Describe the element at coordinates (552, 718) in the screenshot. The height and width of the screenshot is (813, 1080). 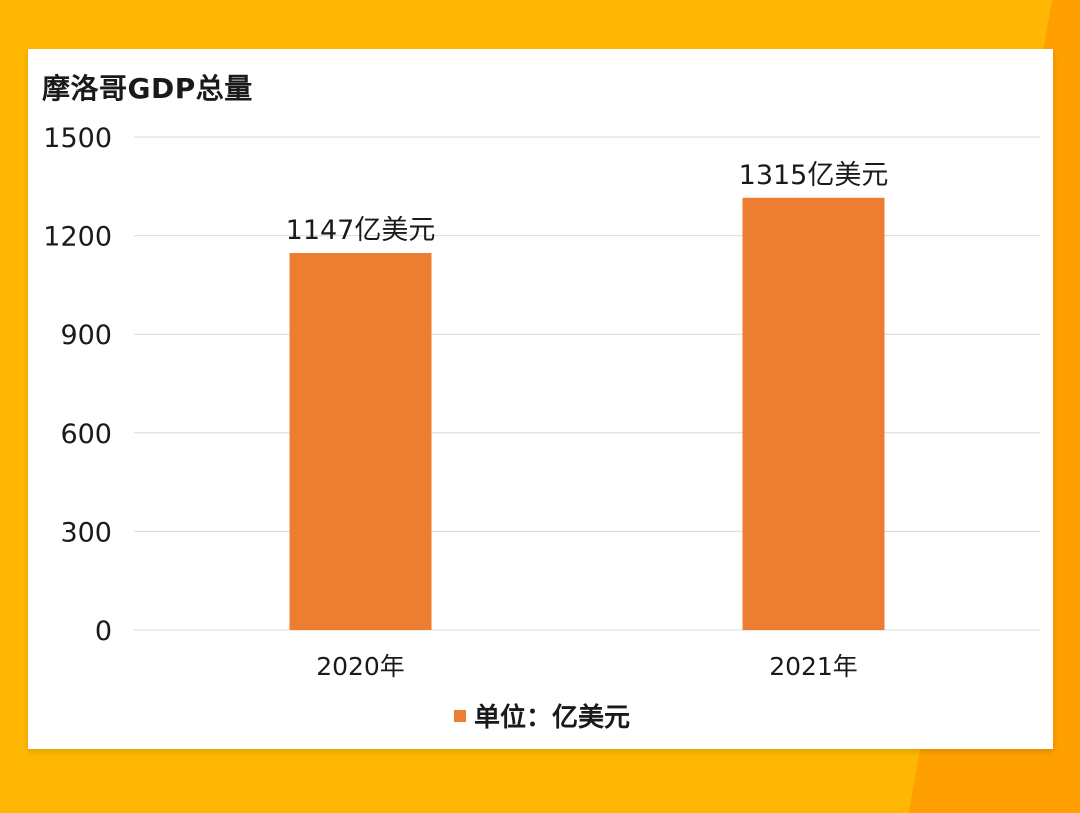
I see `legend-label: 单位：亿美元` at that location.